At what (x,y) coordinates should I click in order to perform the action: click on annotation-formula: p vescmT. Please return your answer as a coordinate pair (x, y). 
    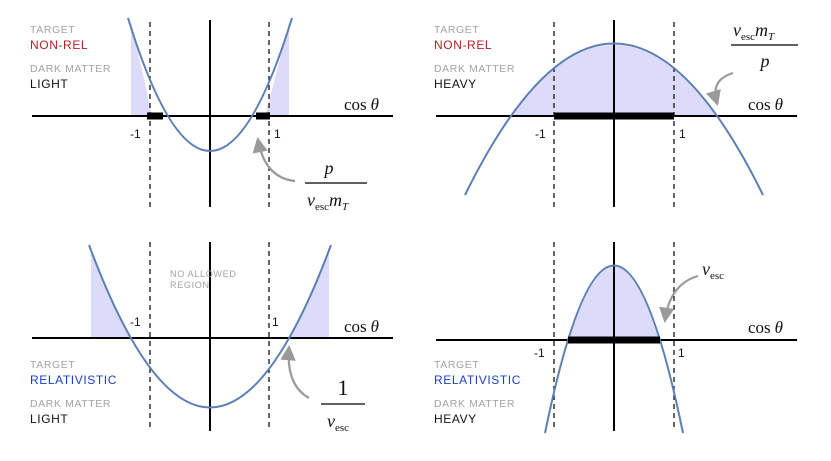
    Looking at the image, I should click on (336, 185).